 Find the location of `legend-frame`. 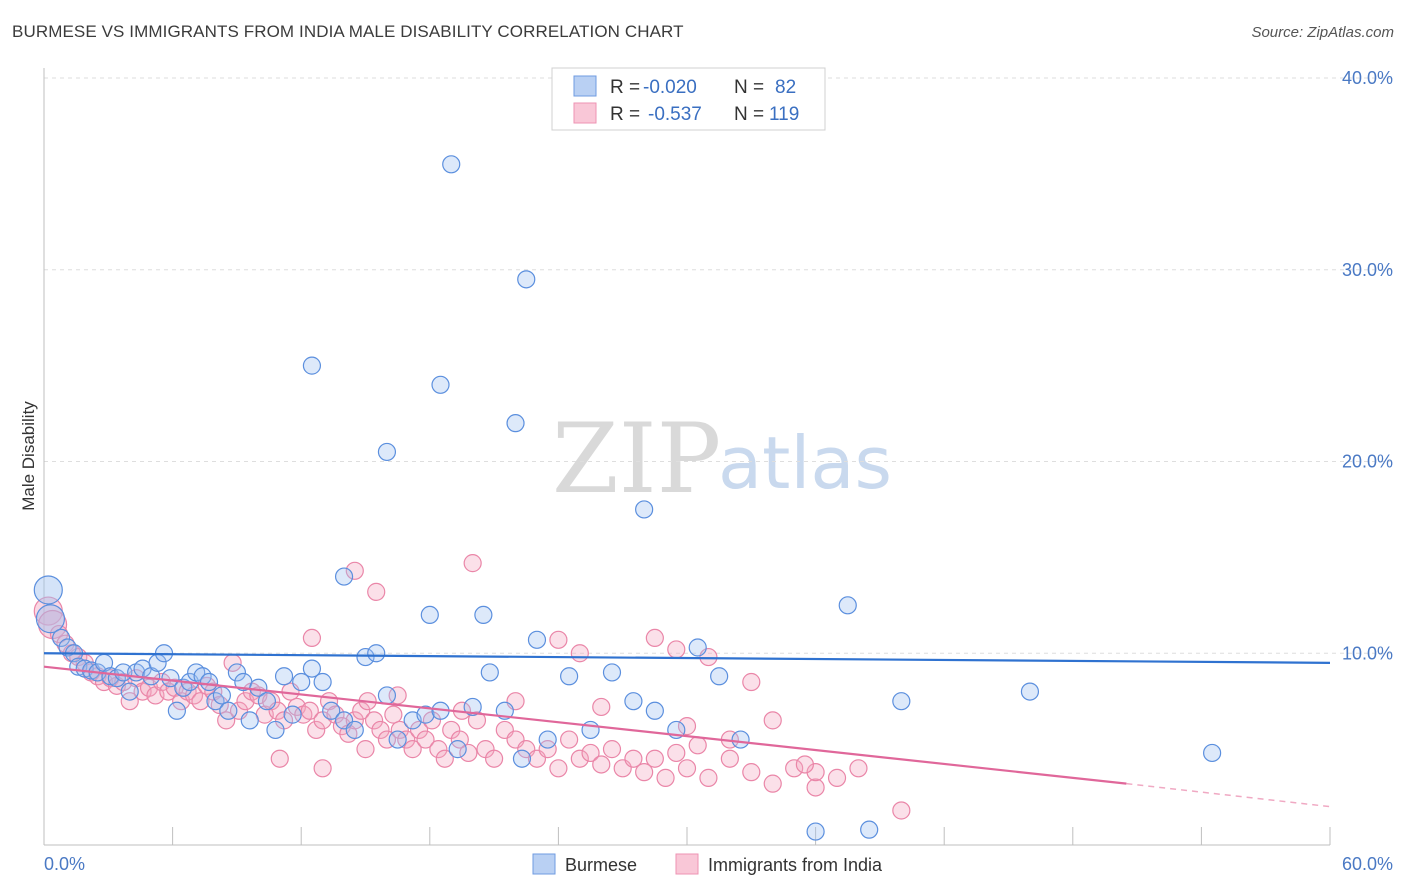

legend-frame is located at coordinates (688, 99).